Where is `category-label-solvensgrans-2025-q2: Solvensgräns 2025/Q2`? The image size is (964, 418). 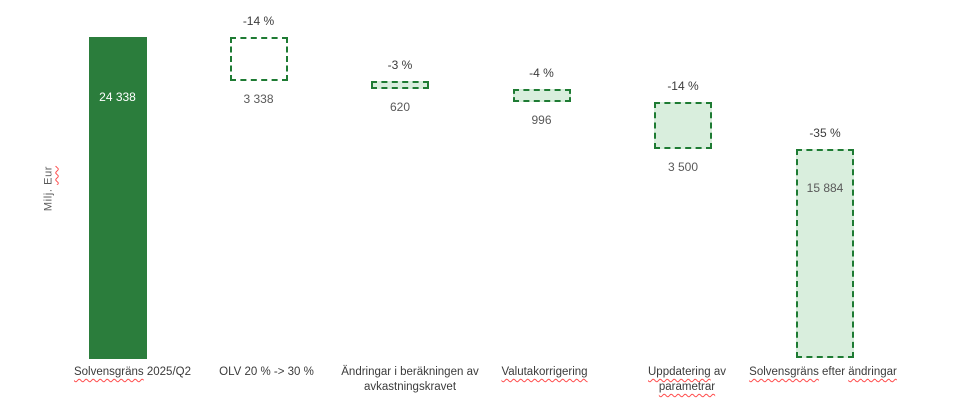
category-label-solvensgrans-2025-q2: Solvensgräns 2025/Q2 is located at coordinates (133, 372).